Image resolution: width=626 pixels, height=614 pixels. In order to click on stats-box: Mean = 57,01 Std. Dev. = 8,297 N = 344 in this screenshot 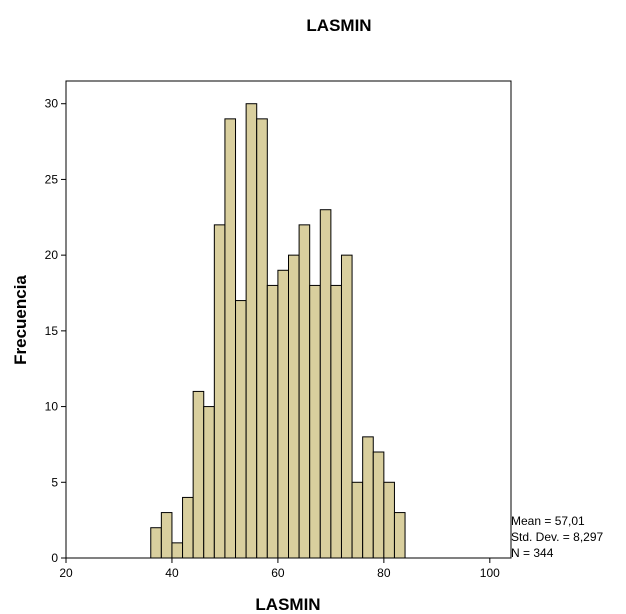, I will do `click(557, 537)`.